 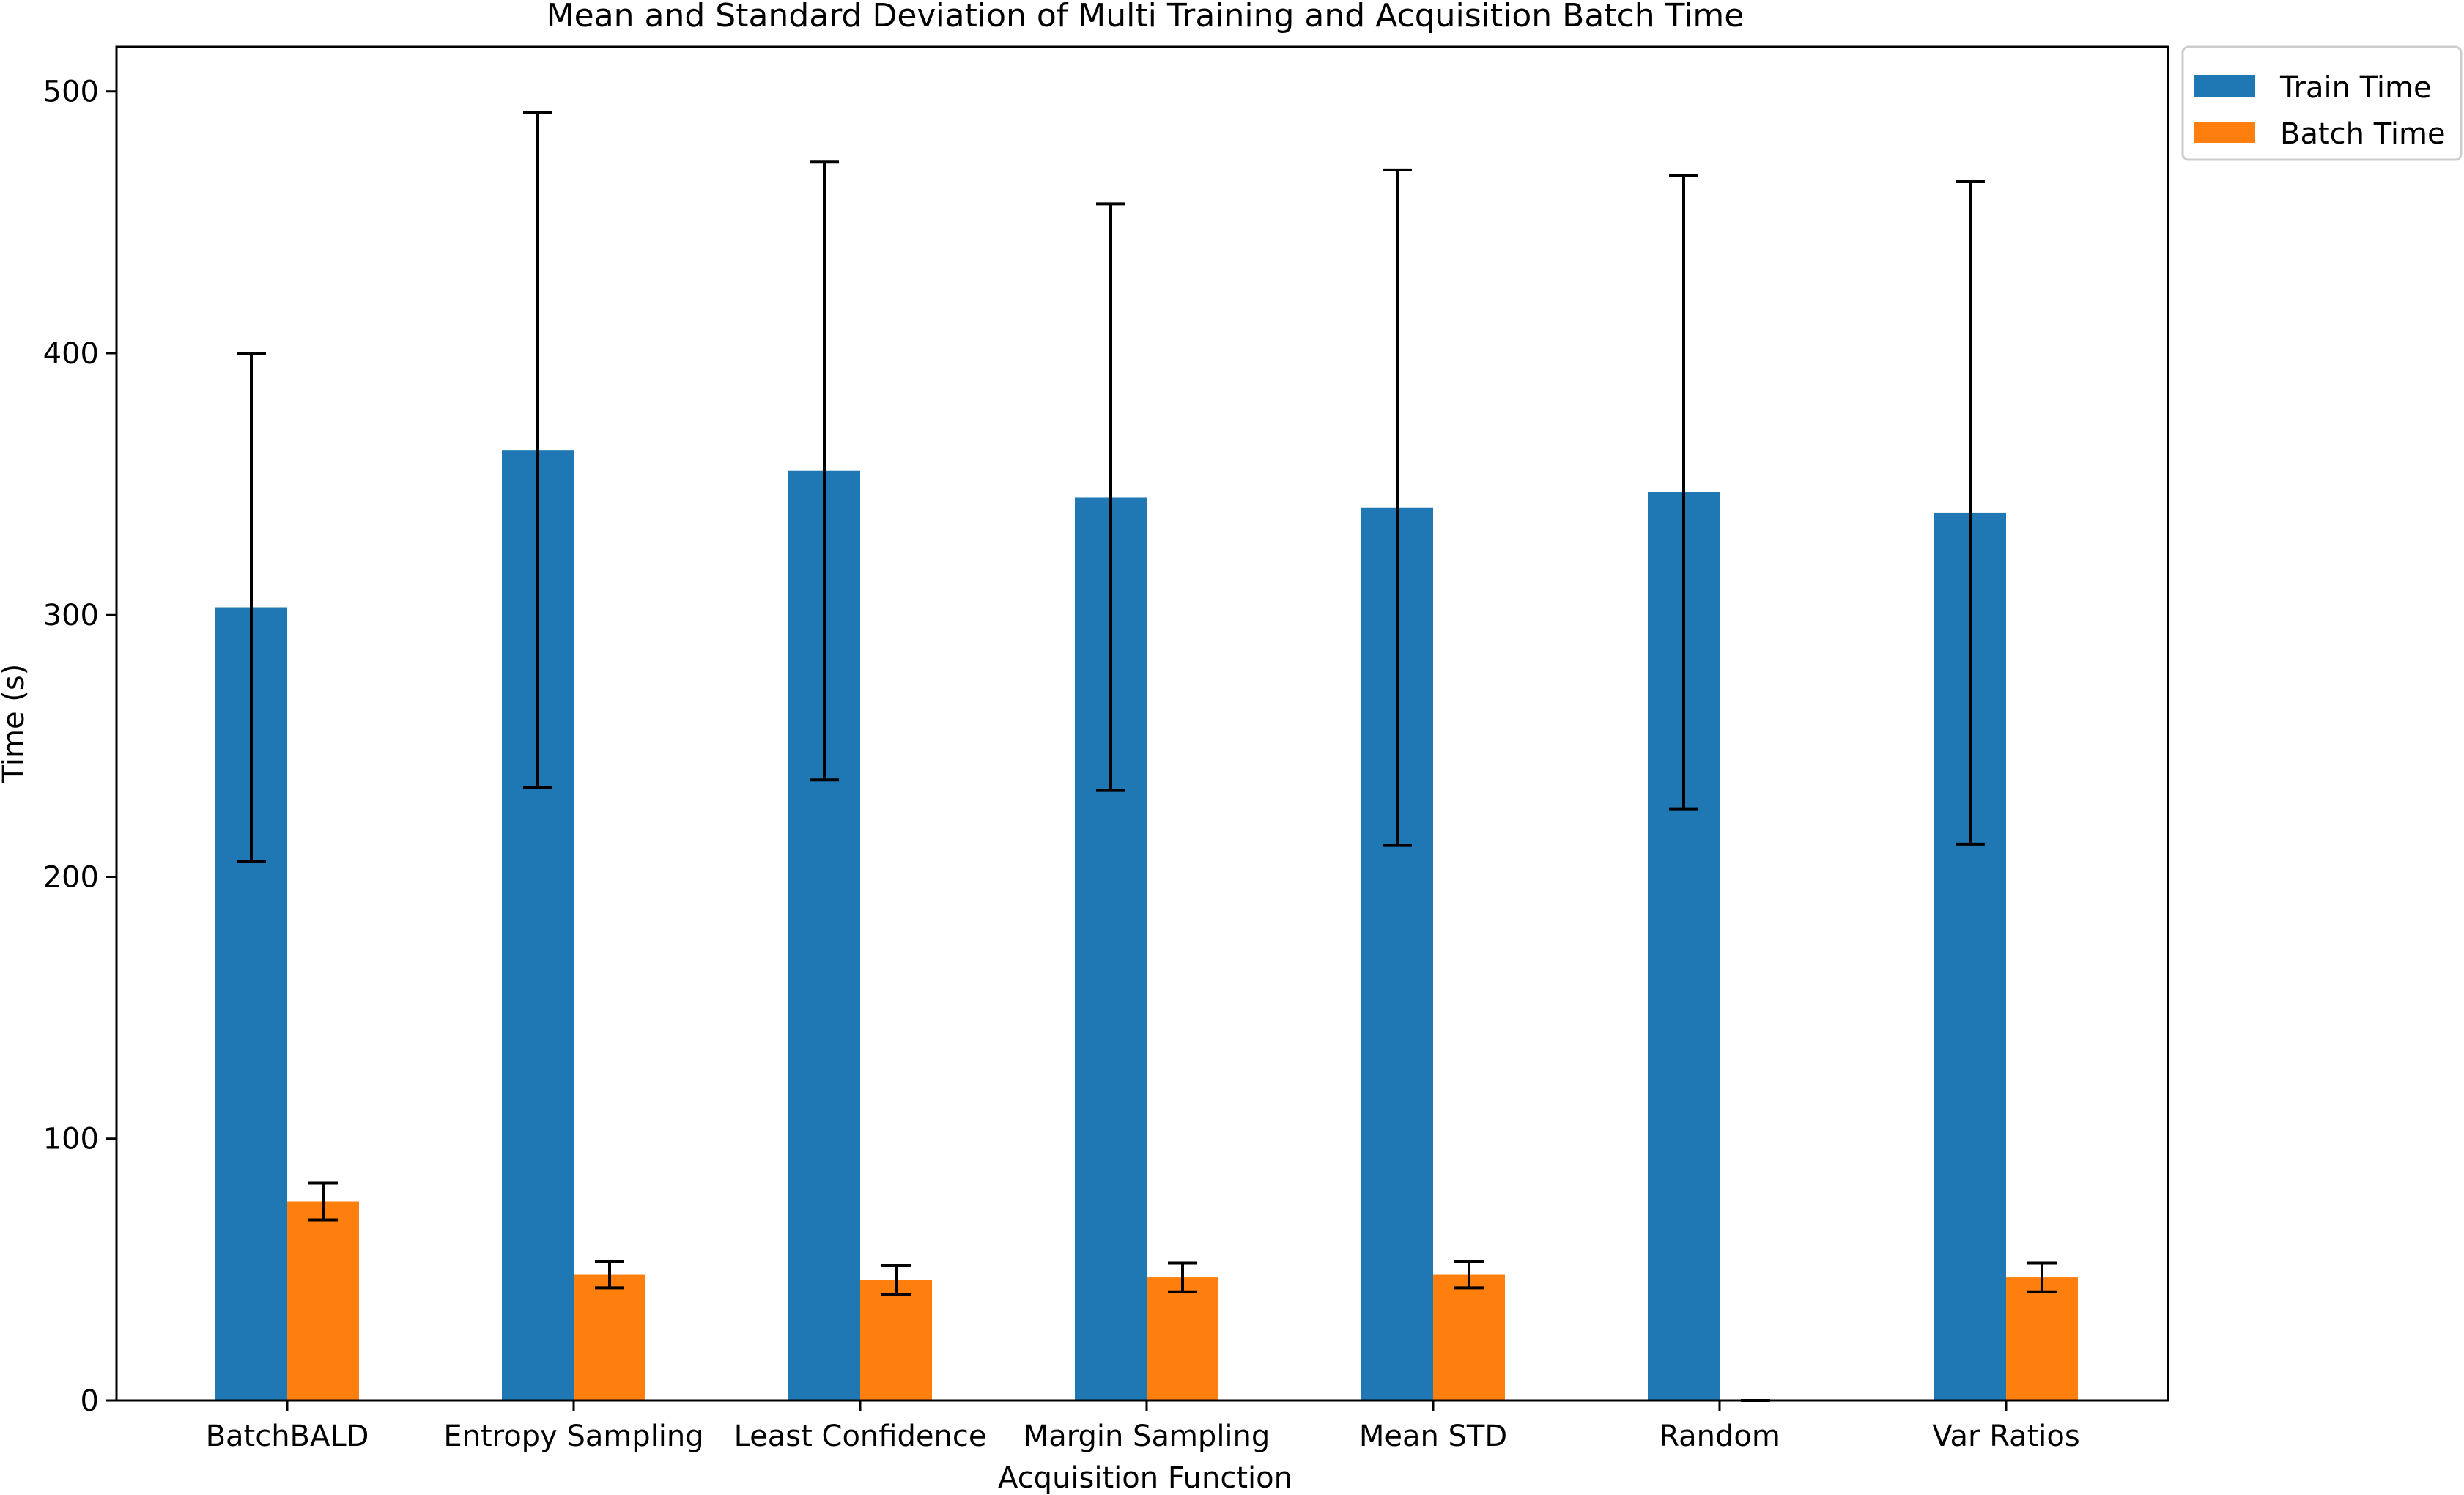 What do you see at coordinates (90, 1401) in the screenshot?
I see `y-tick-label: 0` at bounding box center [90, 1401].